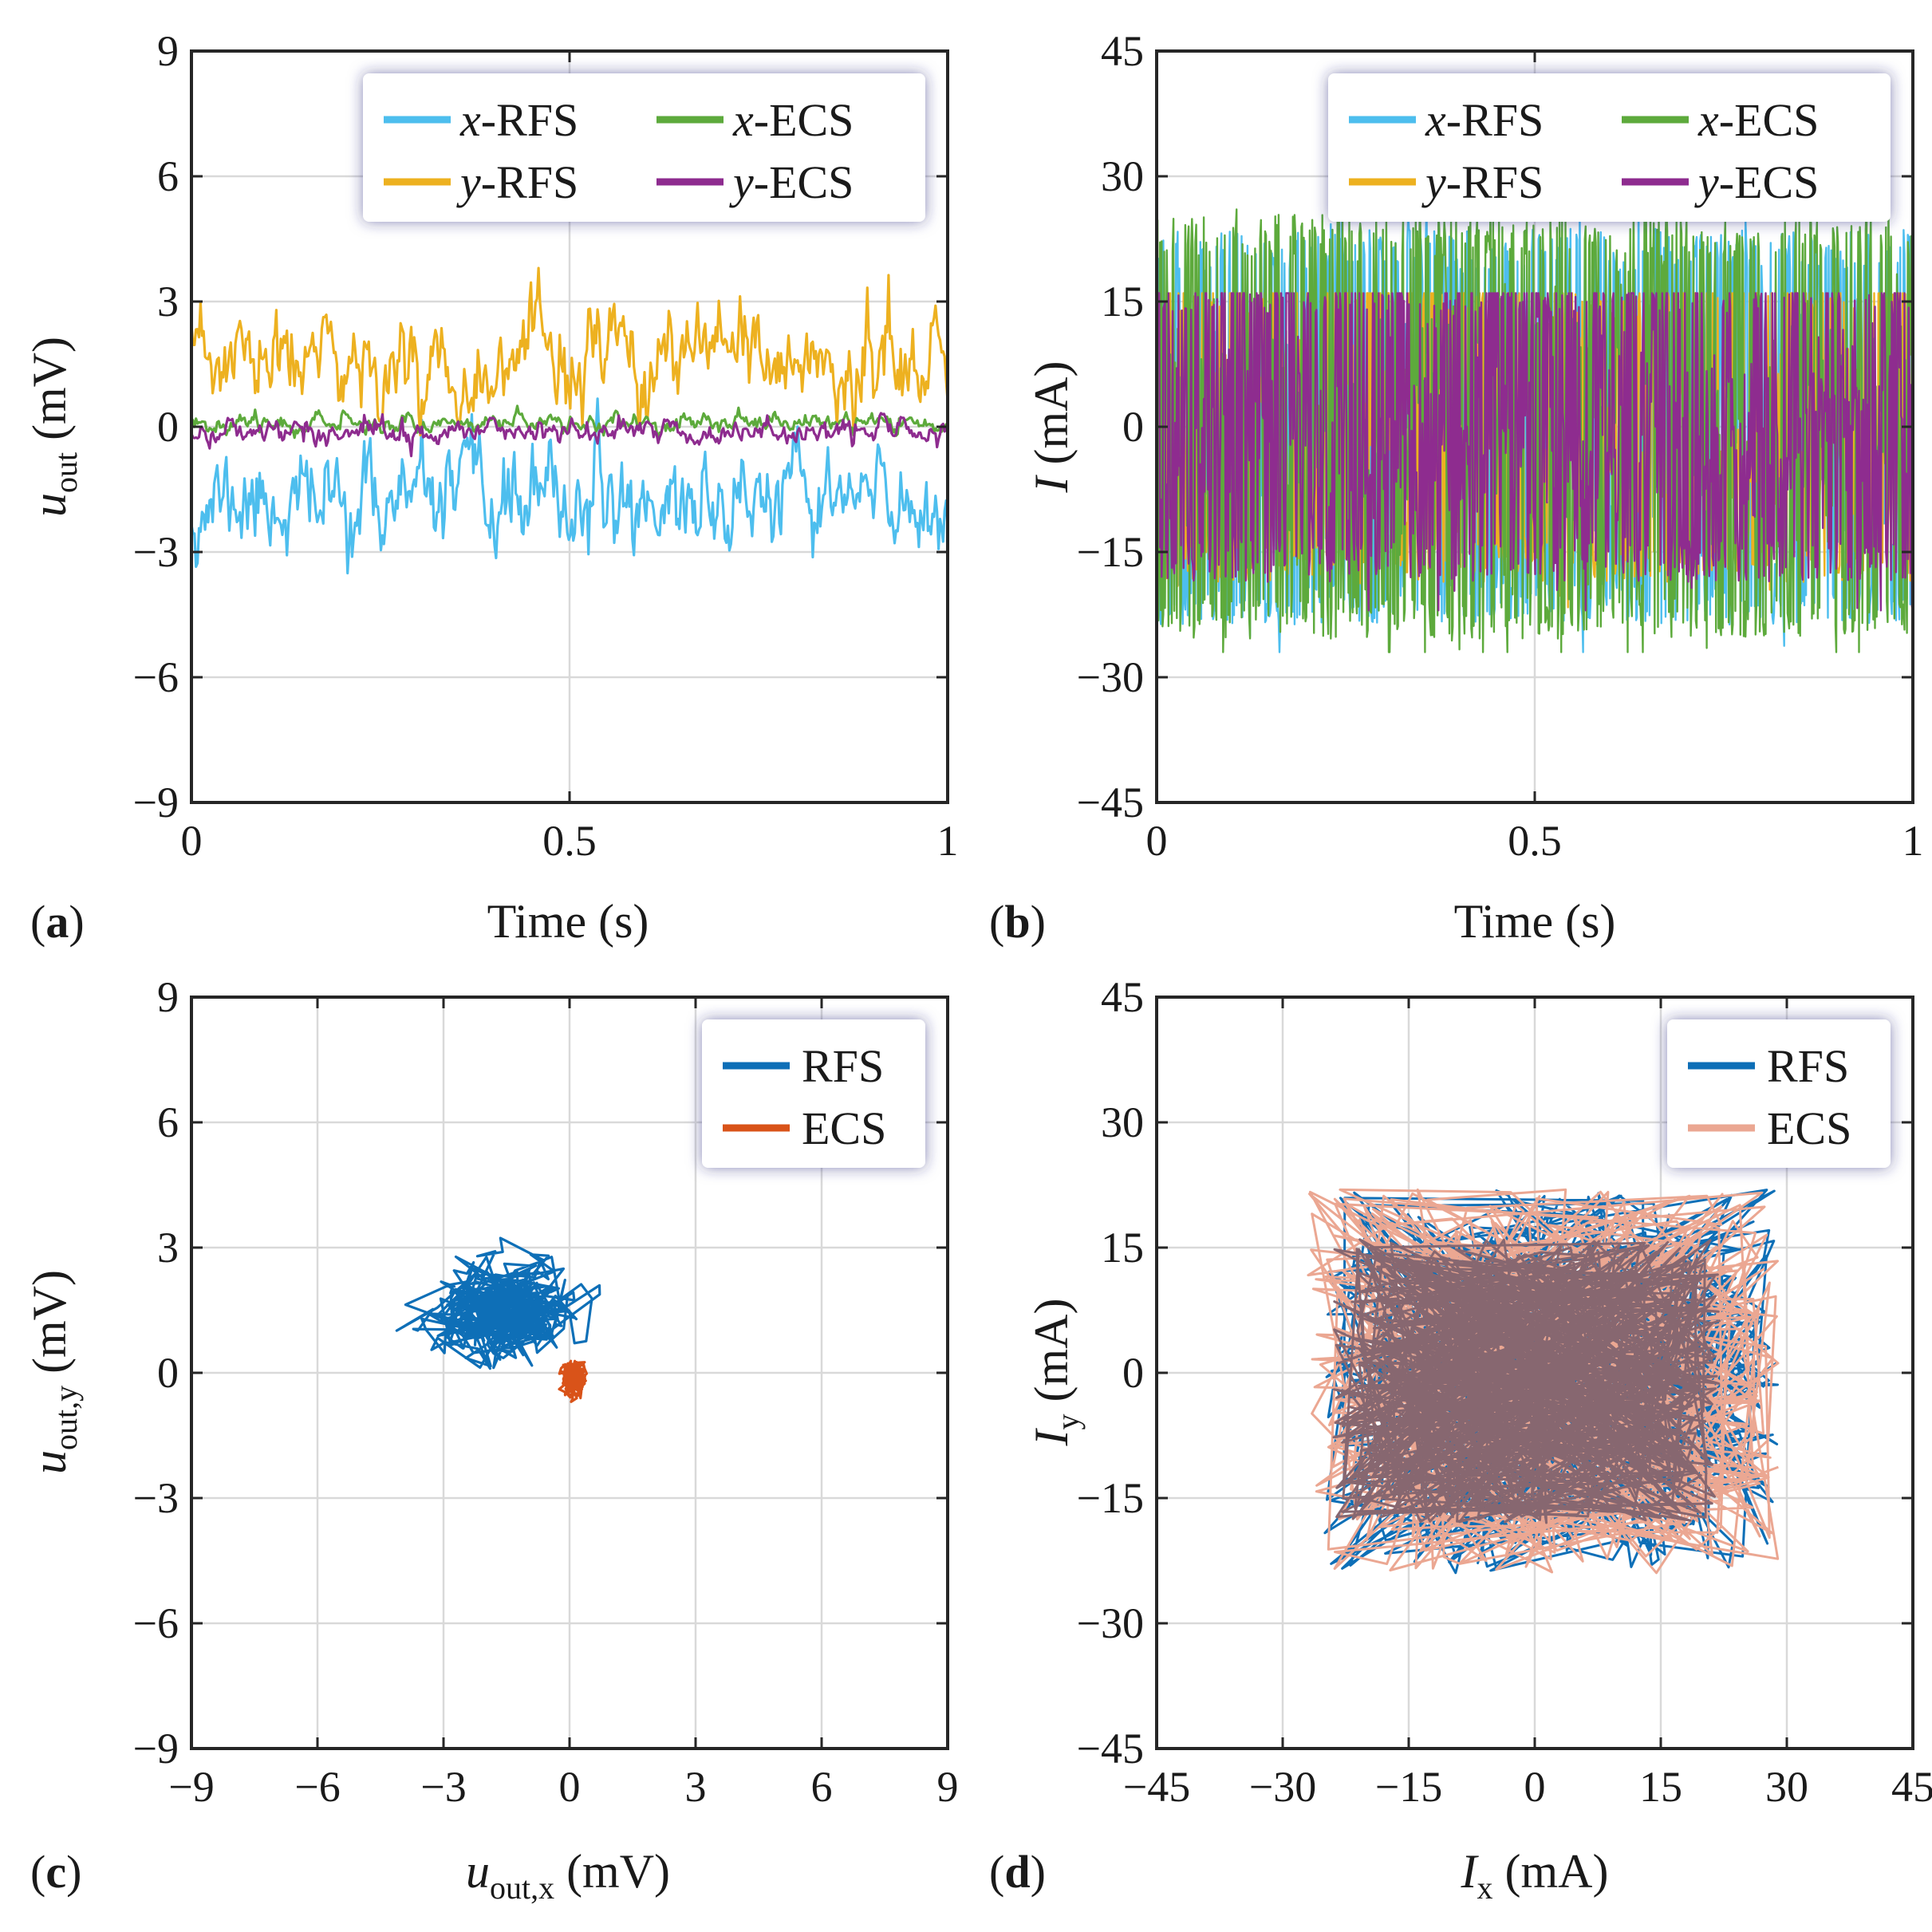 The width and height of the screenshot is (1932, 1932). Describe the element at coordinates (53, 1372) in the screenshot. I see `panel-c-y-axis-label: uout,y (mV)` at that location.